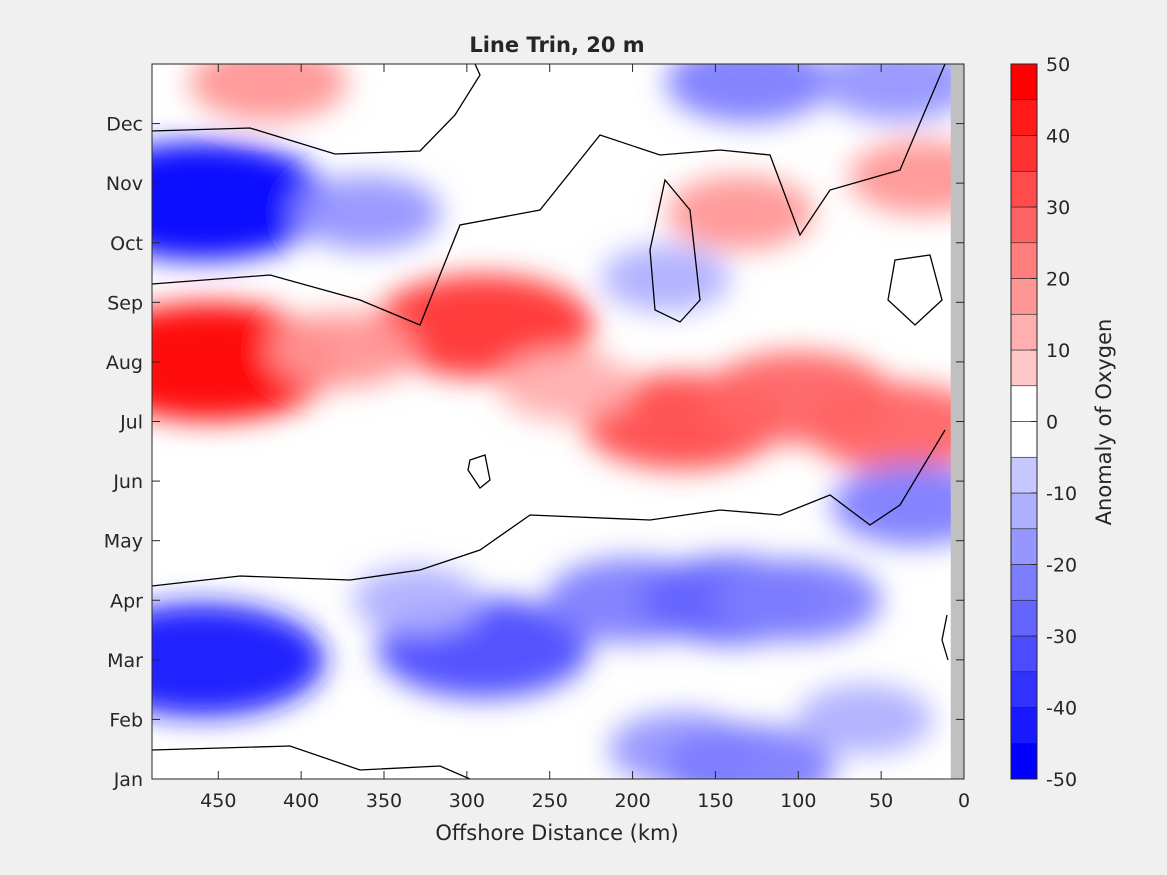 The width and height of the screenshot is (1167, 875). What do you see at coordinates (964, 801) in the screenshot?
I see `x-tick-label: 0` at bounding box center [964, 801].